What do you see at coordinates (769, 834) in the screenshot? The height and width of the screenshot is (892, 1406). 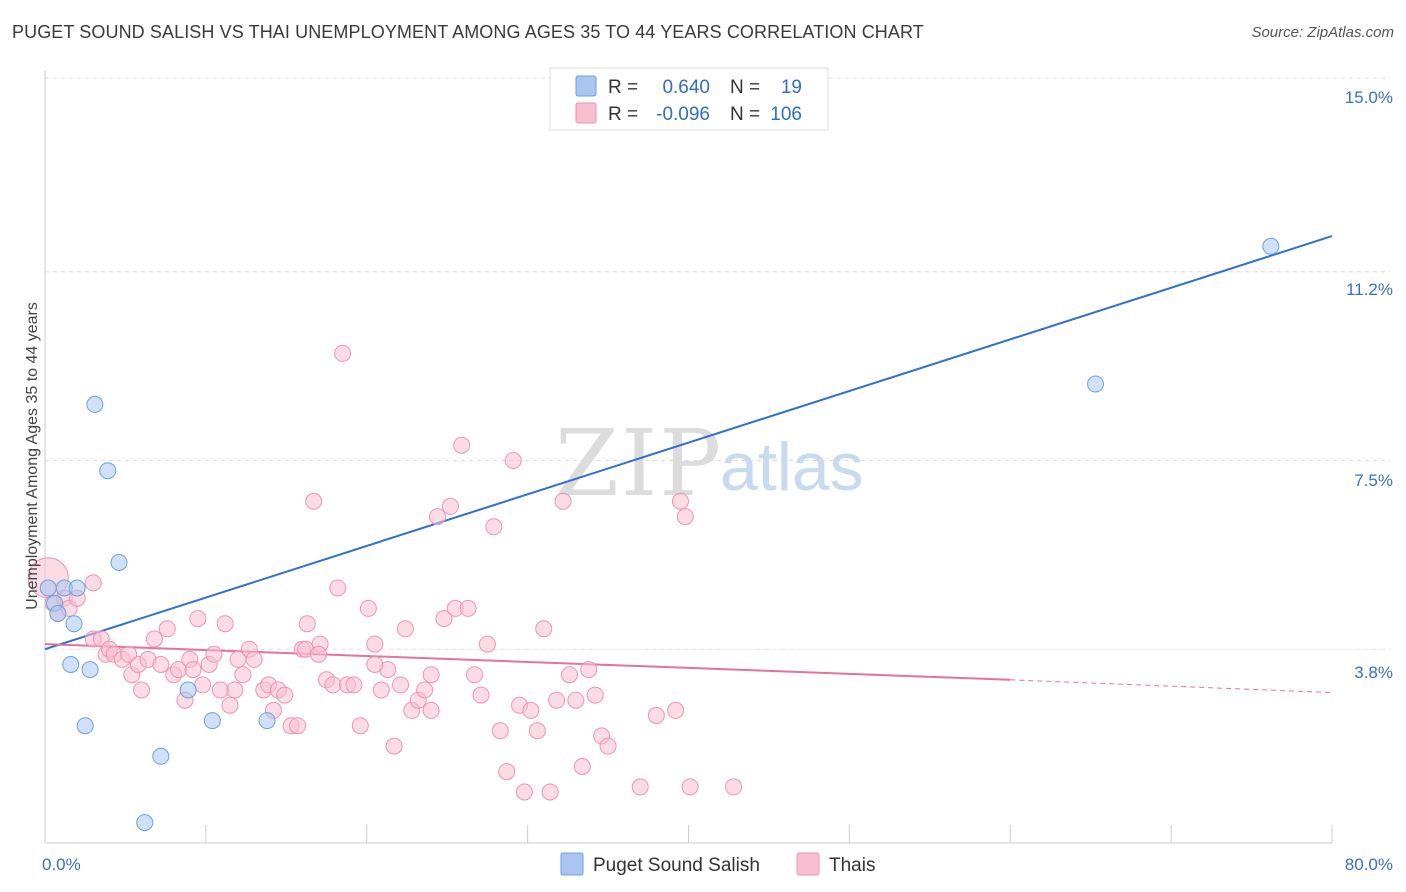 I see `x-ticks` at bounding box center [769, 834].